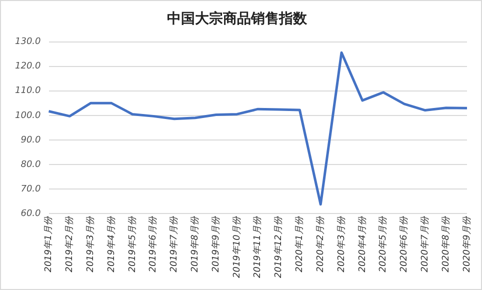  I want to click on x-tick-label: 2019年10月份, so click(236, 247).